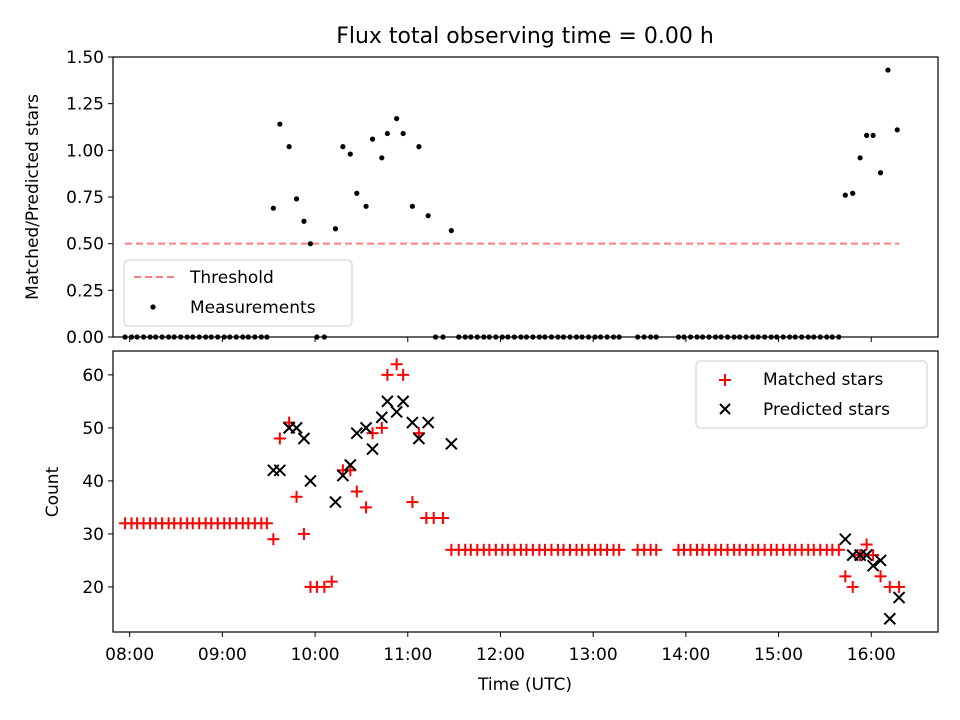 This screenshot has height=720, width=960. I want to click on chart-title: Flux total observing time = 0.00 h, so click(525, 36).